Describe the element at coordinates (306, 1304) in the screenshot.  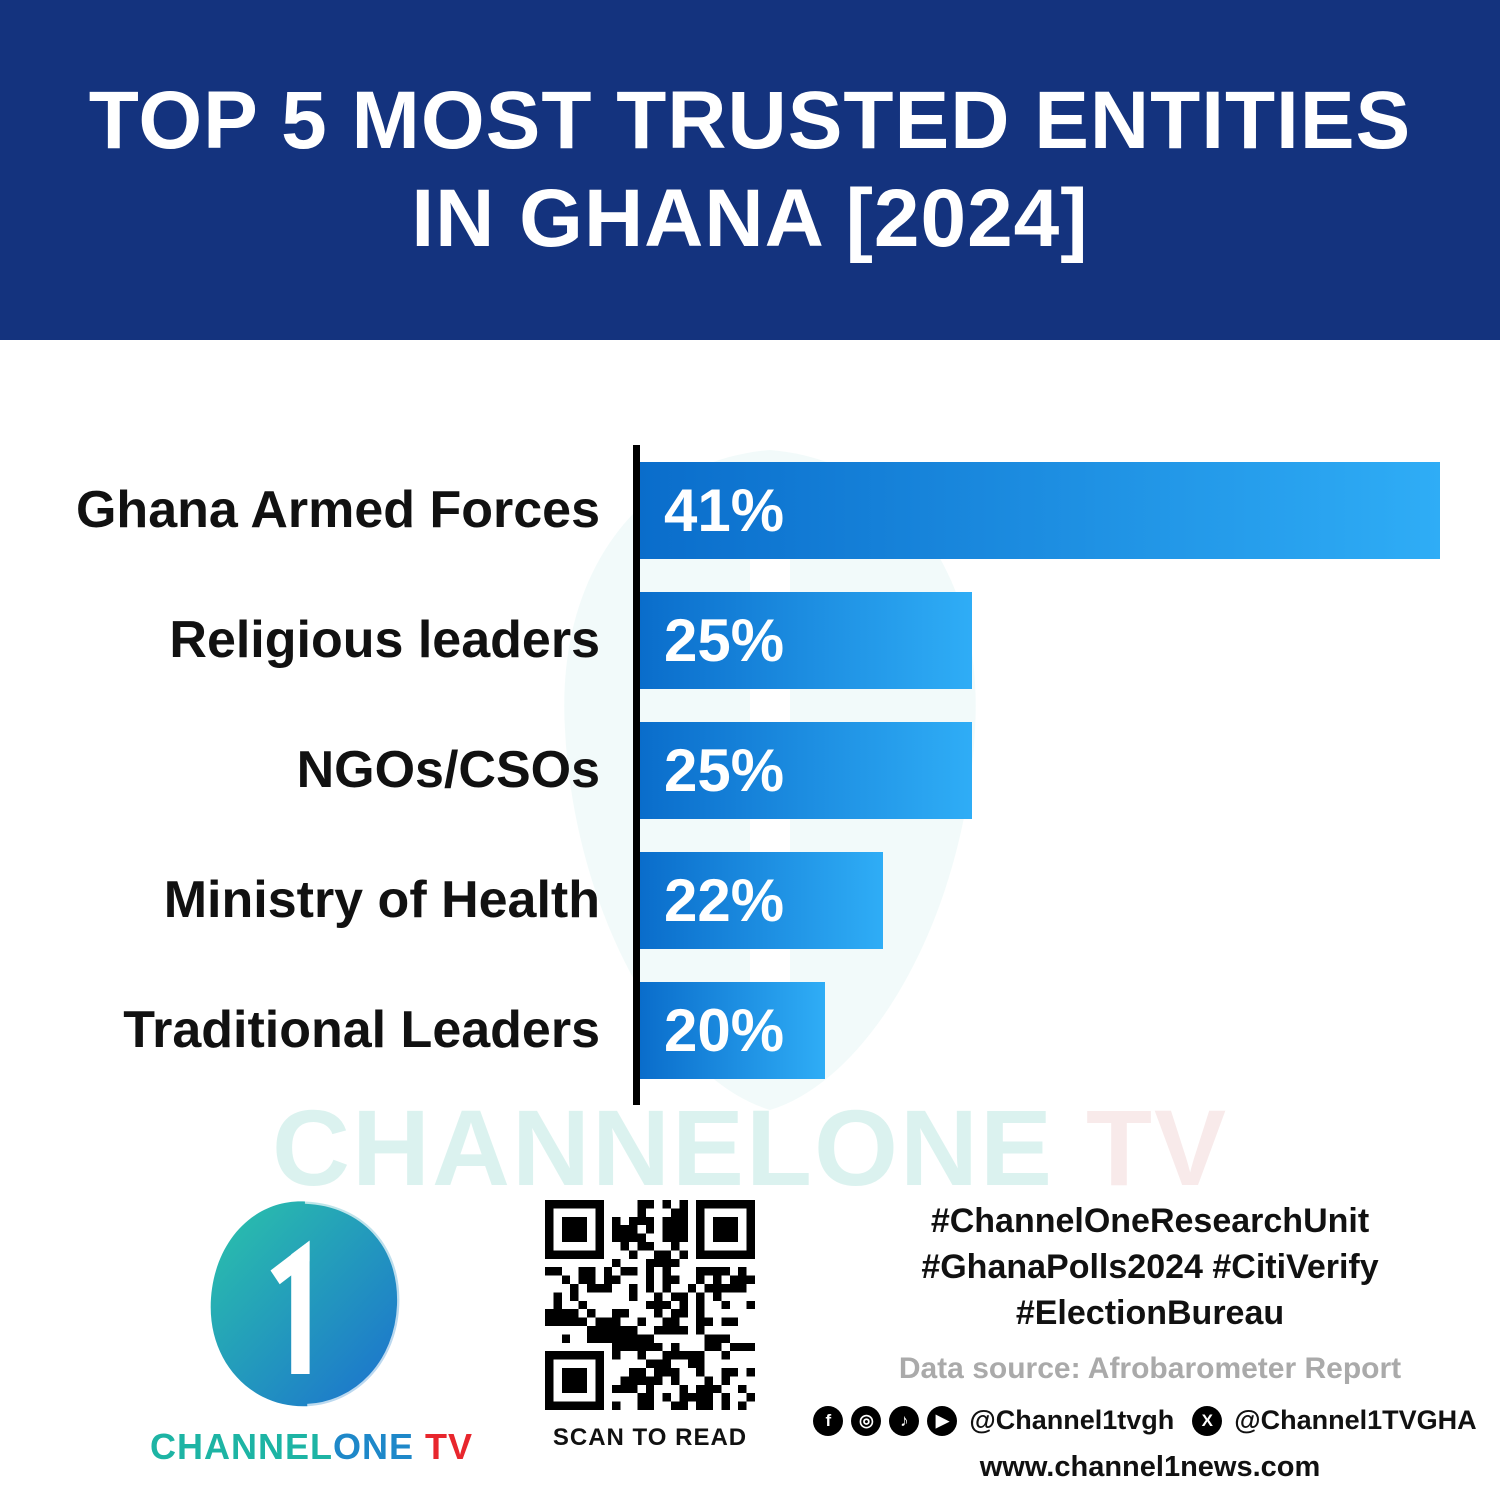
I see `channel-one-logo-icon` at that location.